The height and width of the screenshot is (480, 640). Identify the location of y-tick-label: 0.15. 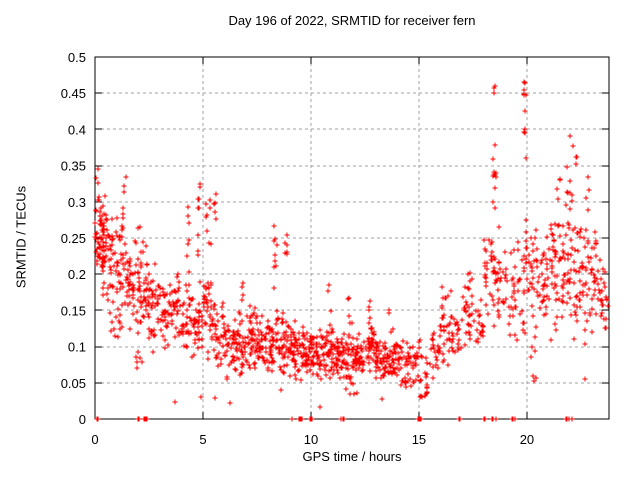
(73, 310).